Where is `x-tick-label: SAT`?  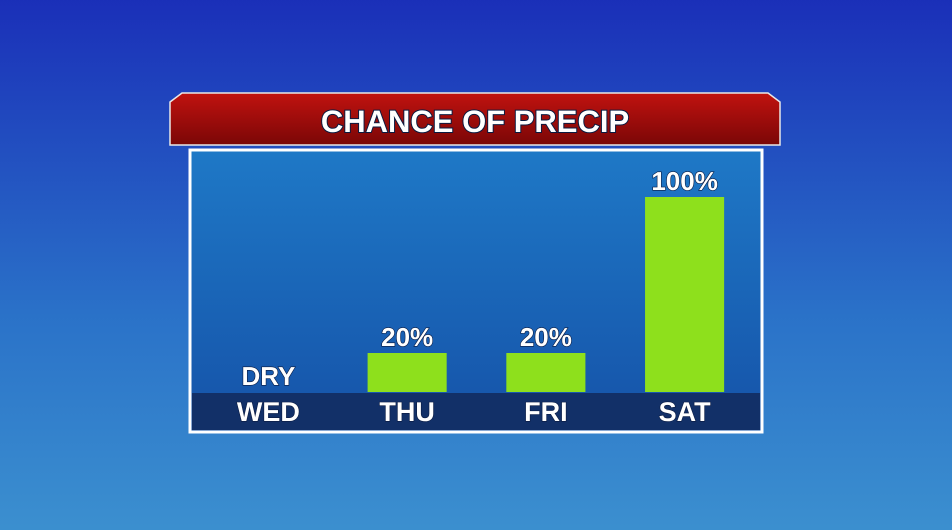 x-tick-label: SAT is located at coordinates (685, 412).